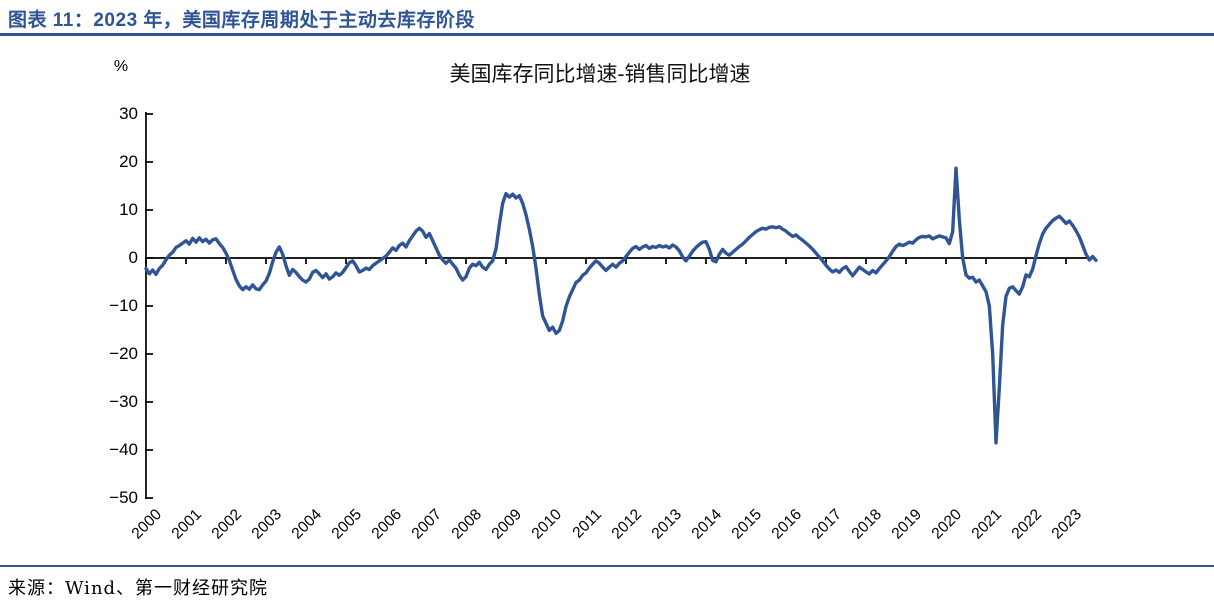  What do you see at coordinates (600, 74) in the screenshot?
I see `chart-title: 美国库存同比增速-销售同比增速` at bounding box center [600, 74].